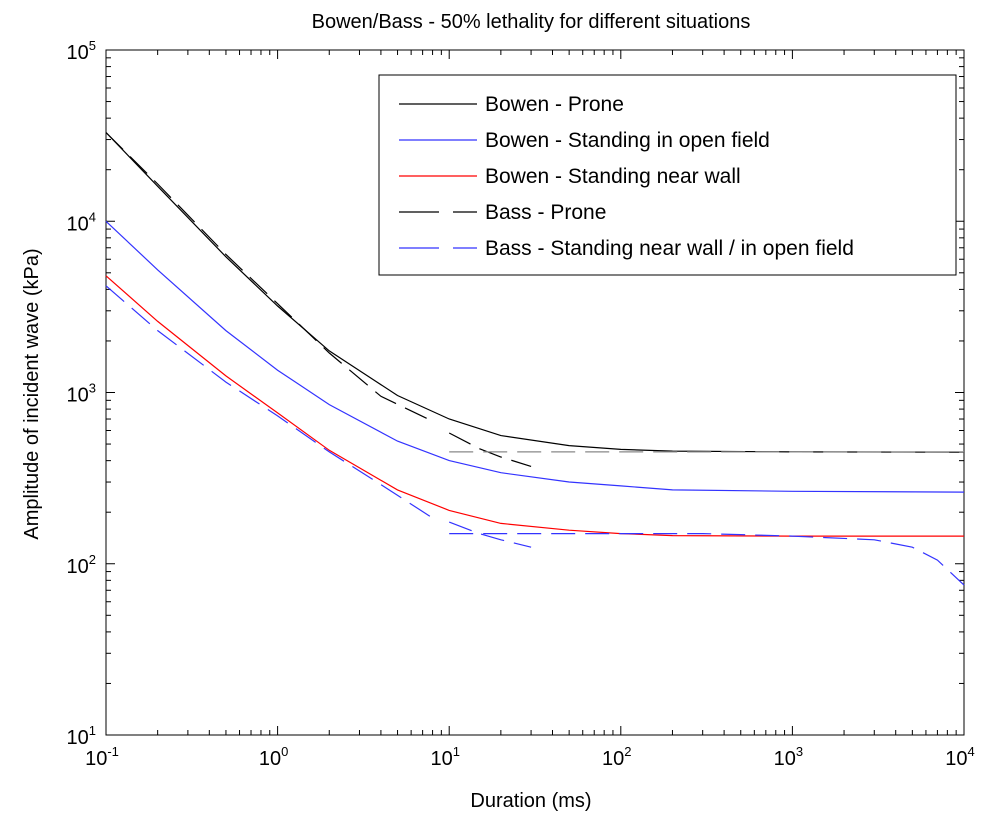 The width and height of the screenshot is (984, 815). Describe the element at coordinates (959, 757) in the screenshot. I see `x-tick-label: 10⁴` at that location.